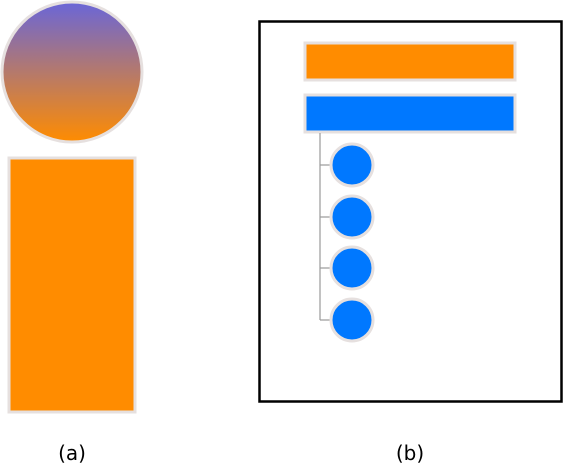 This screenshot has height=466, width=563. Describe the element at coordinates (410, 453) in the screenshot. I see `caption-b: (b)` at that location.